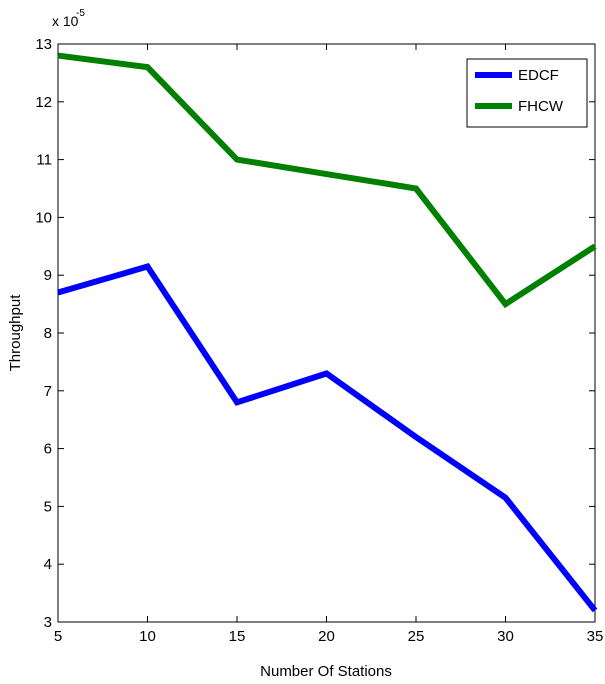  I want to click on x-tick-label: 25, so click(416, 636).